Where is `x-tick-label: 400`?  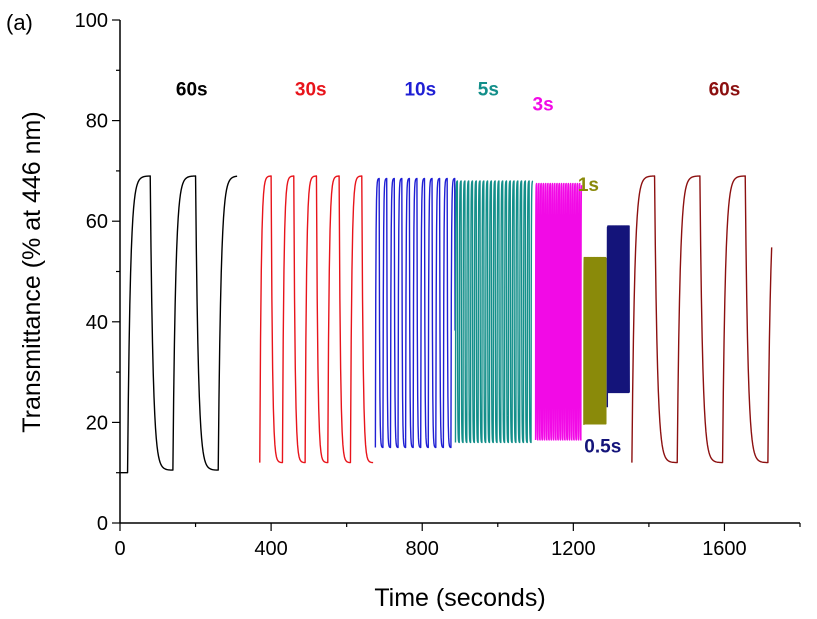 x-tick-label: 400 is located at coordinates (270, 549).